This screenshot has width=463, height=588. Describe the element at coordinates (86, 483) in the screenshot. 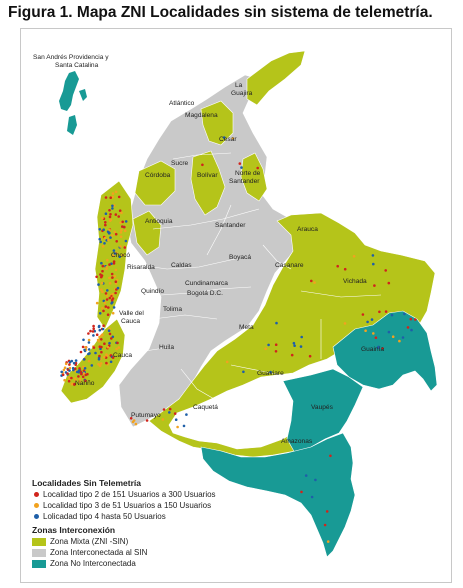

I see `legend-localities-heading: Localidades Sin Telemetría` at that location.